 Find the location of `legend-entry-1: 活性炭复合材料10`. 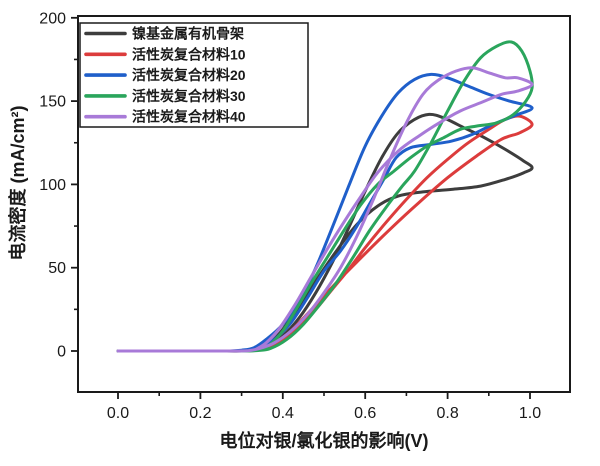

legend-entry-1: 活性炭复合材料10 is located at coordinates (165, 54).